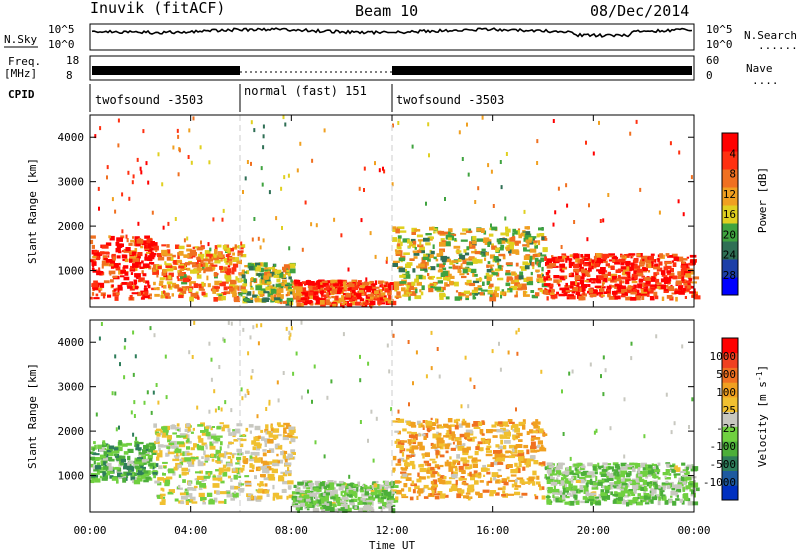  Describe the element at coordinates (291, 530) in the screenshot. I see `x-tick-label: 08:00` at that location.